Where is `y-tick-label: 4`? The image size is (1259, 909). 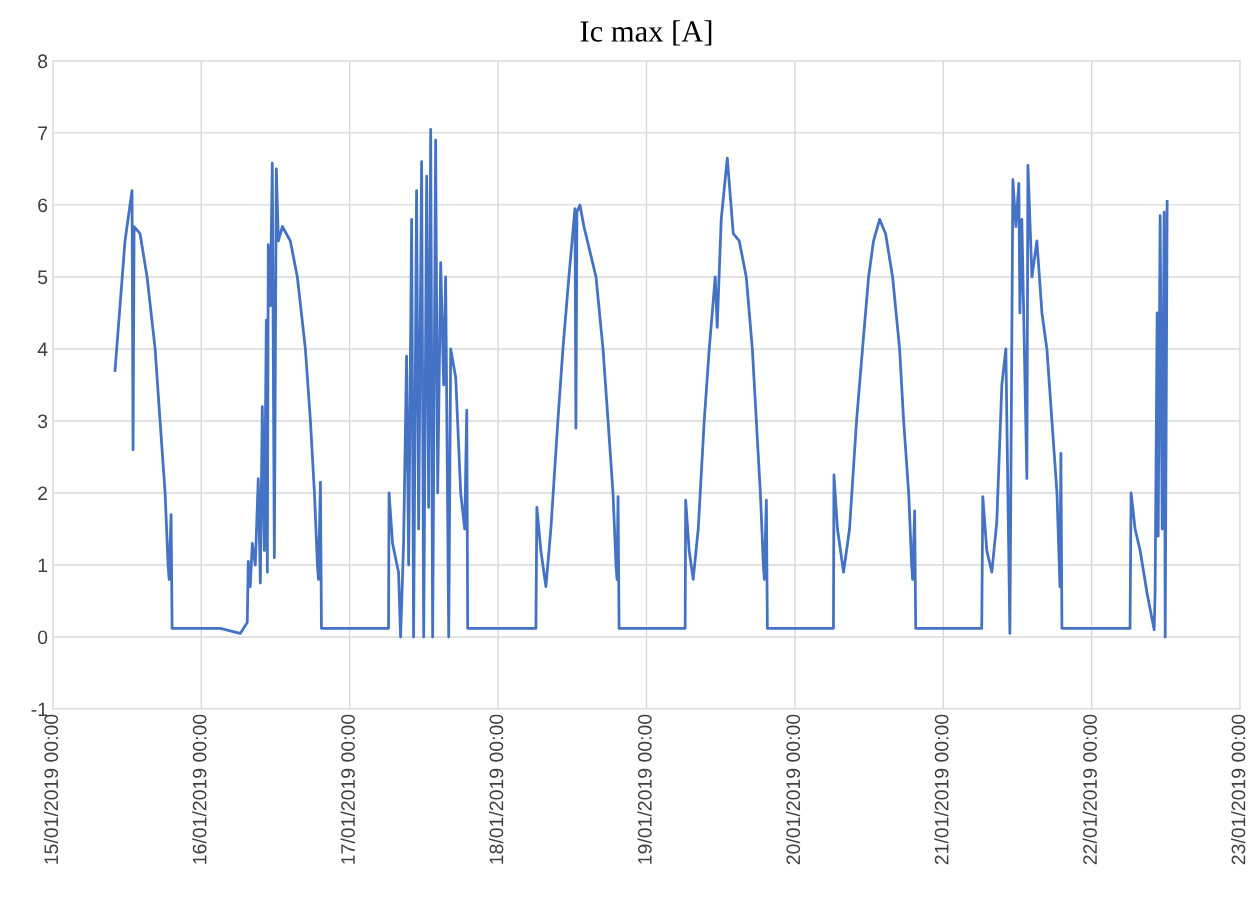 y-tick-label: 4 is located at coordinates (42, 349).